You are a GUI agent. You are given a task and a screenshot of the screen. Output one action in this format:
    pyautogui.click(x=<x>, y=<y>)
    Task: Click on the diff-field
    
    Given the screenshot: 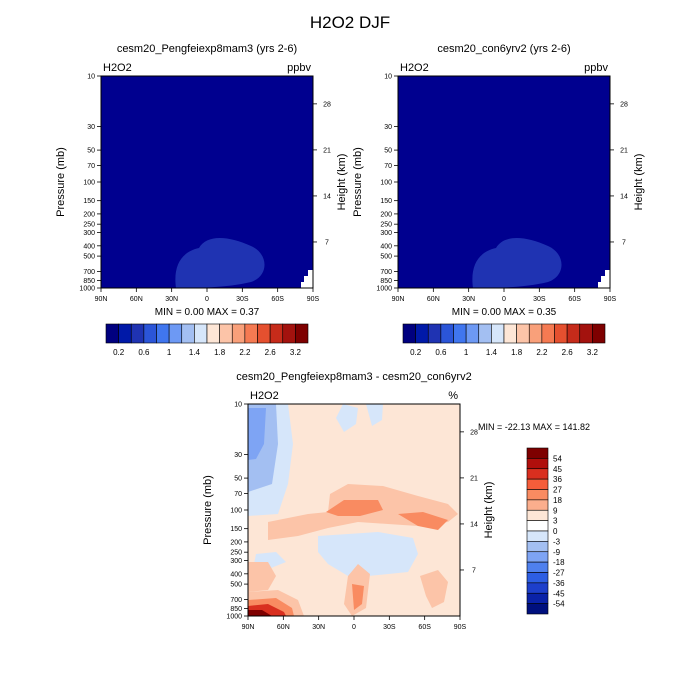 What is the action you would take?
    pyautogui.click(x=354, y=510)
    